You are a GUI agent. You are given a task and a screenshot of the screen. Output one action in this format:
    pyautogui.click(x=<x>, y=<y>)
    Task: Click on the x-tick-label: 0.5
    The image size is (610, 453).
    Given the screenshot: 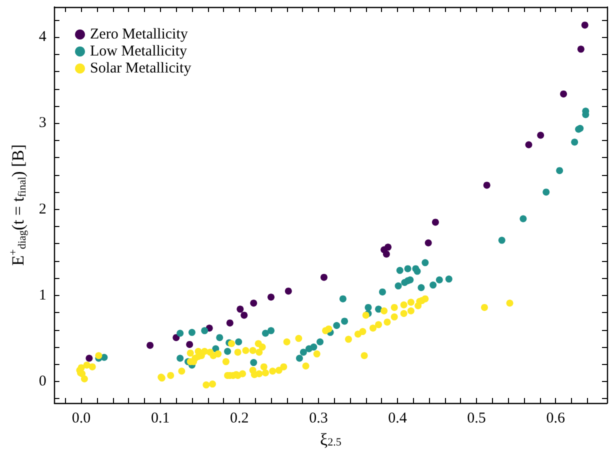 What is the action you would take?
    pyautogui.click(x=476, y=418)
    